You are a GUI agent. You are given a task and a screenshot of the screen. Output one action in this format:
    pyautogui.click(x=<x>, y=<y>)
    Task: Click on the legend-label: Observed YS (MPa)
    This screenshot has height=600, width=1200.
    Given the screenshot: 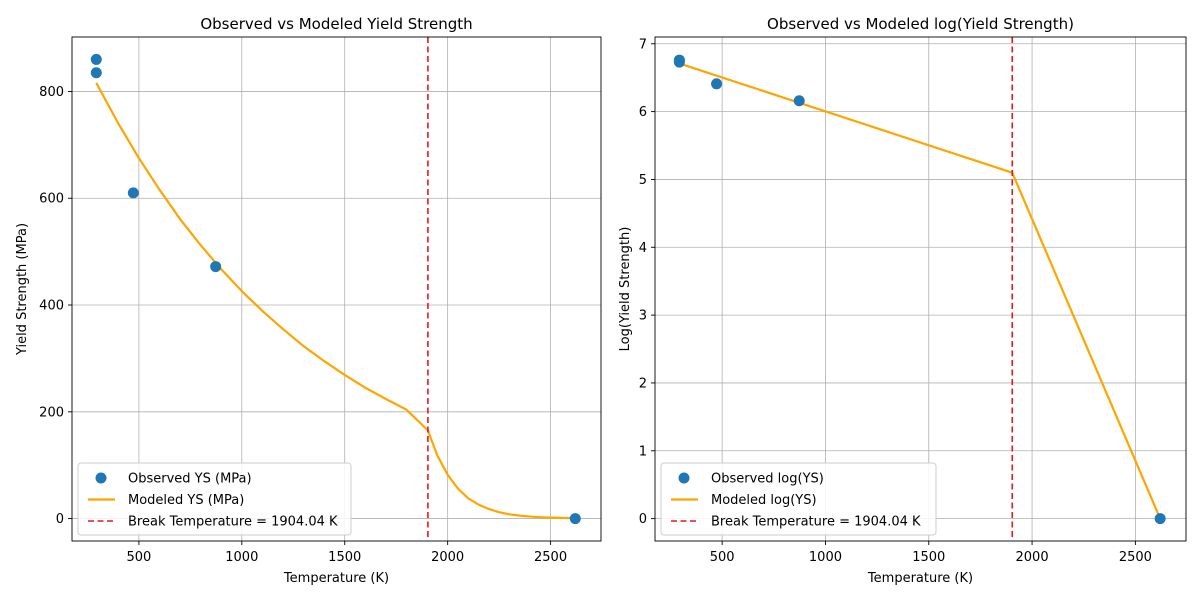 What is the action you would take?
    pyautogui.click(x=190, y=479)
    